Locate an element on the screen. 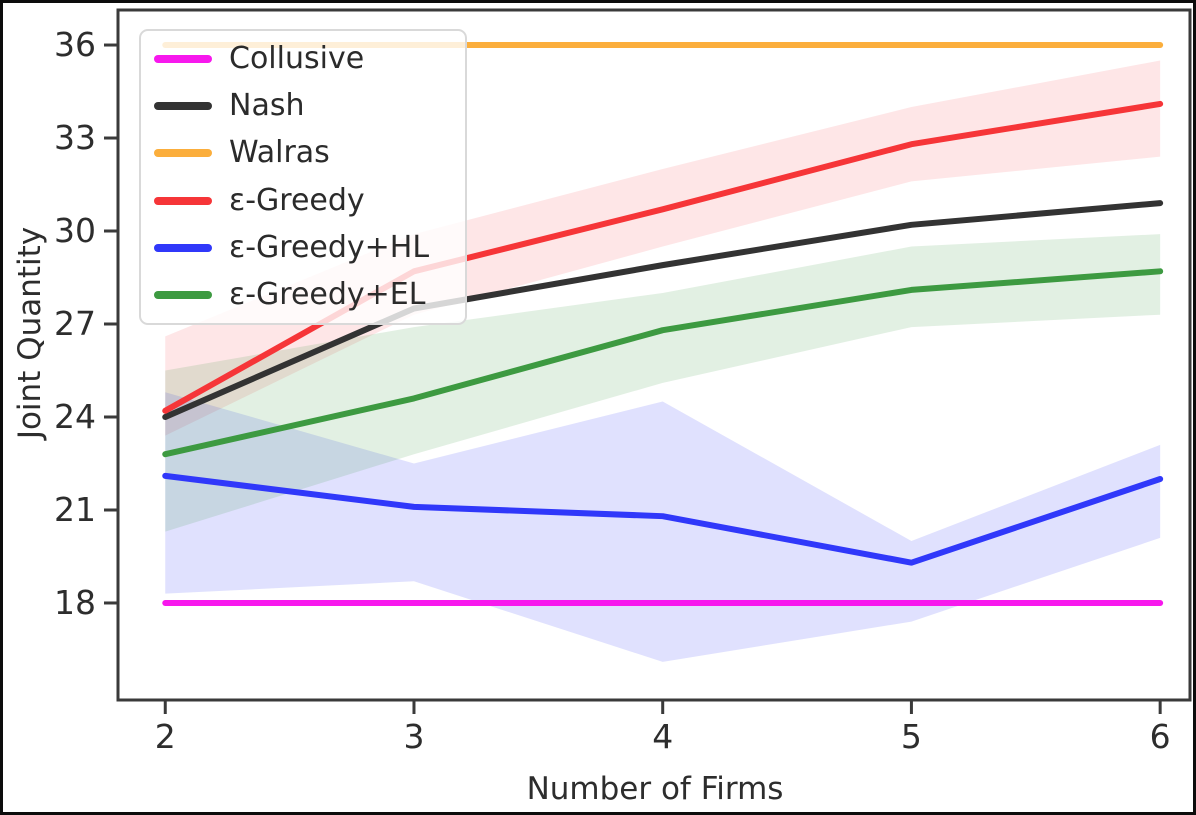 The image size is (1196, 815). legend-label-e-greedy-el: ε-Greedy+EL is located at coordinates (327, 295).